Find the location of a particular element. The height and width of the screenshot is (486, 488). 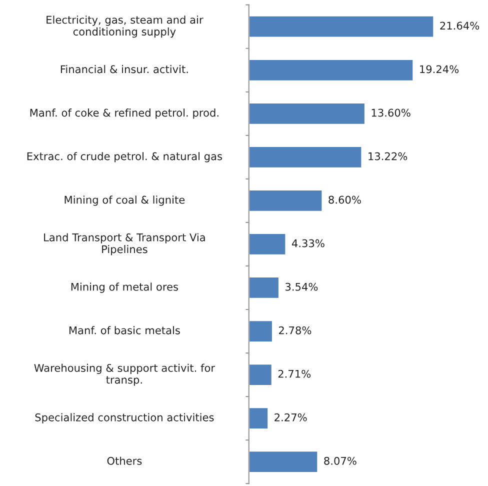

y-tick-label: Mining of coal & lignite is located at coordinates (124, 201).